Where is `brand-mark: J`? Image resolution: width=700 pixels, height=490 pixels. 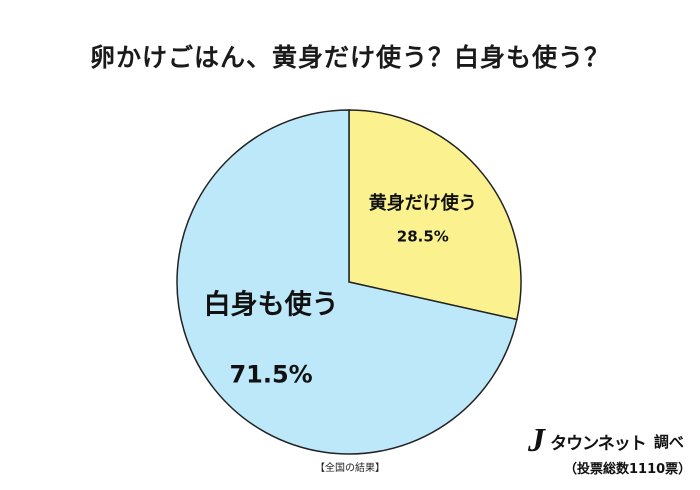
brand-mark: J is located at coordinates (536, 440).